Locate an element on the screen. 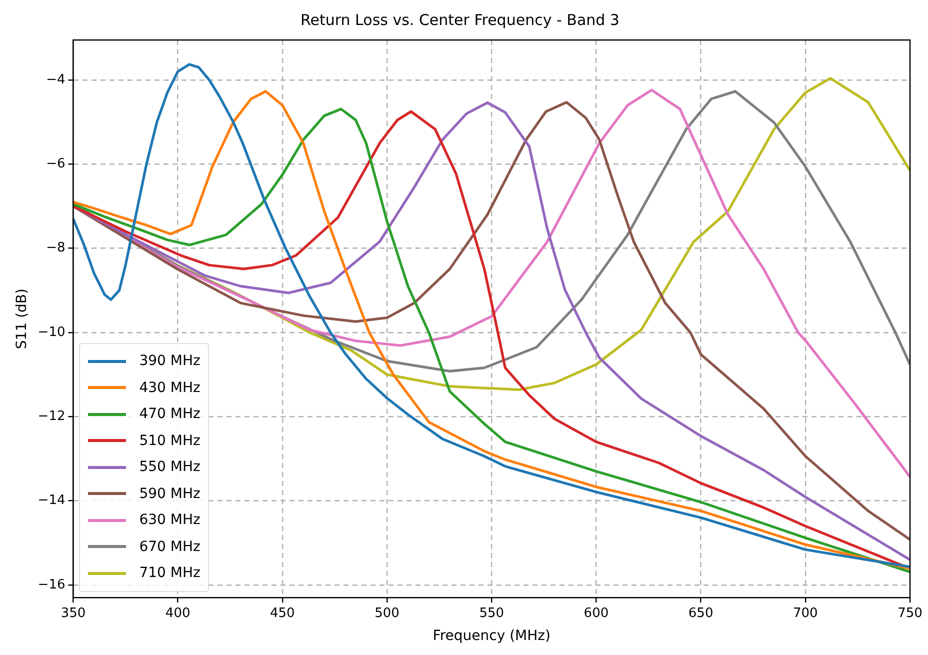  legend-label: 430 MHz is located at coordinates (169, 388).